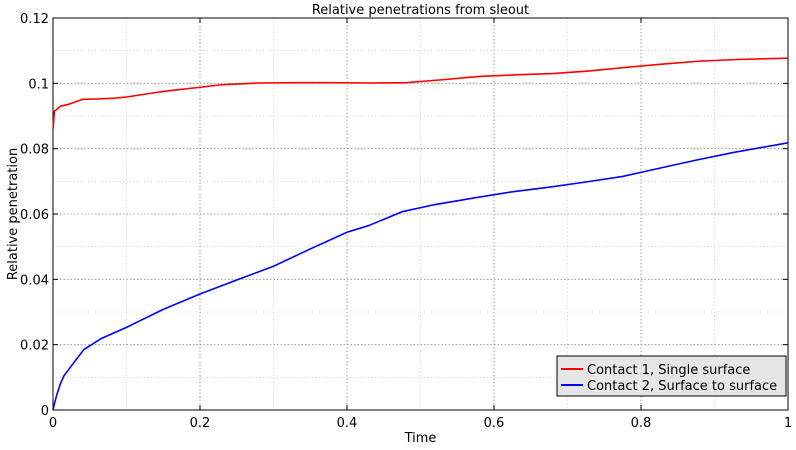 Image resolution: width=796 pixels, height=450 pixels. What do you see at coordinates (347, 423) in the screenshot?
I see `x-tick-label: 0.4` at bounding box center [347, 423].